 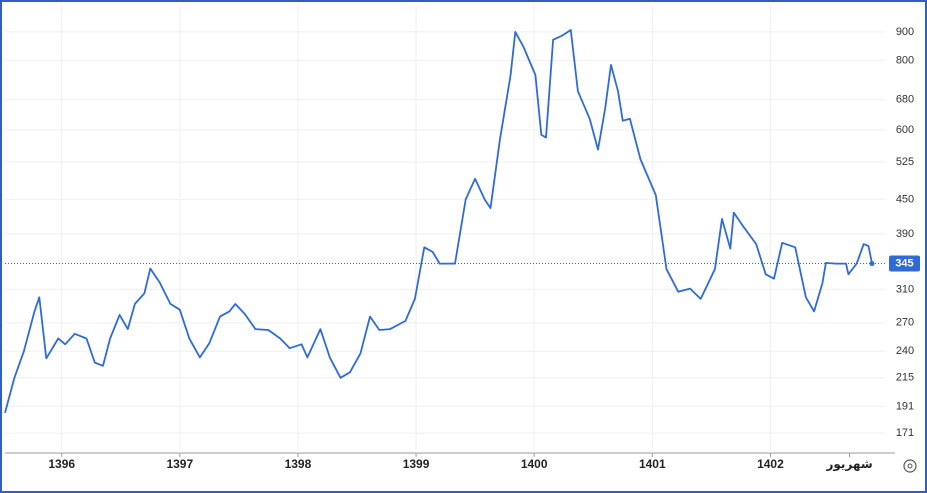 I want to click on last-point, so click(x=872, y=264).